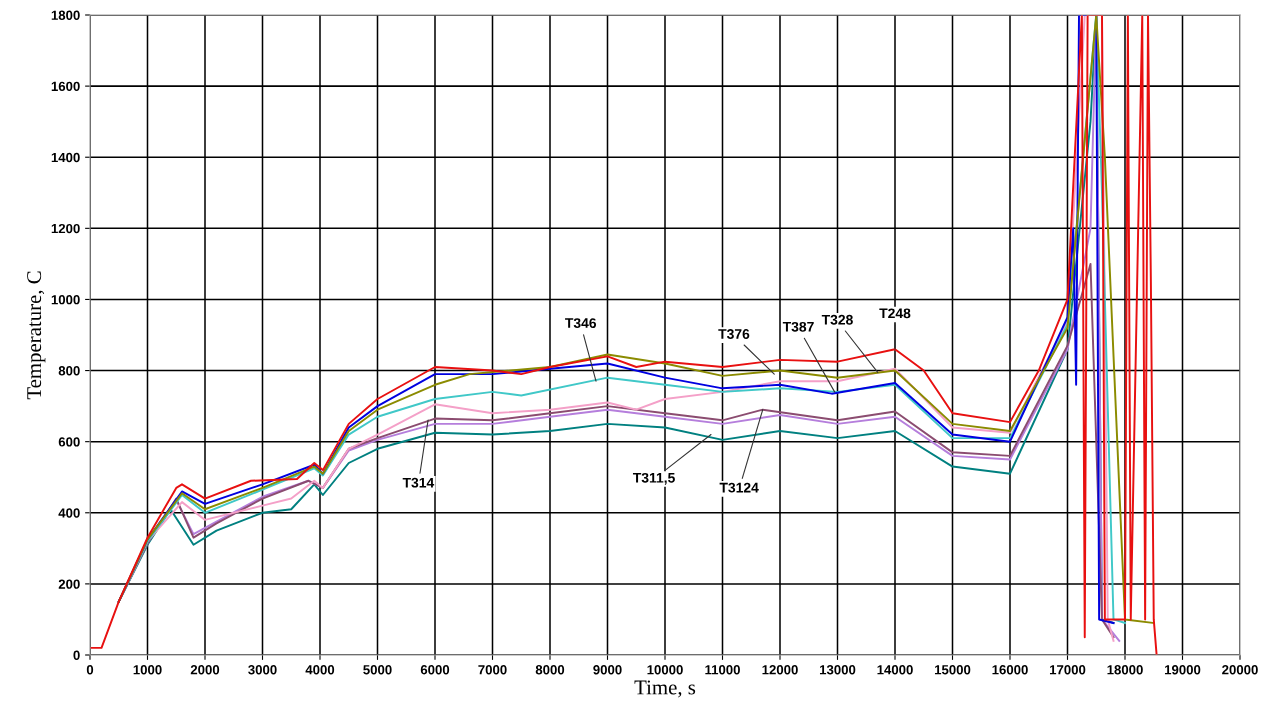  Describe the element at coordinates (1182, 670) in the screenshot. I see `x-tick-label: 19000` at that location.